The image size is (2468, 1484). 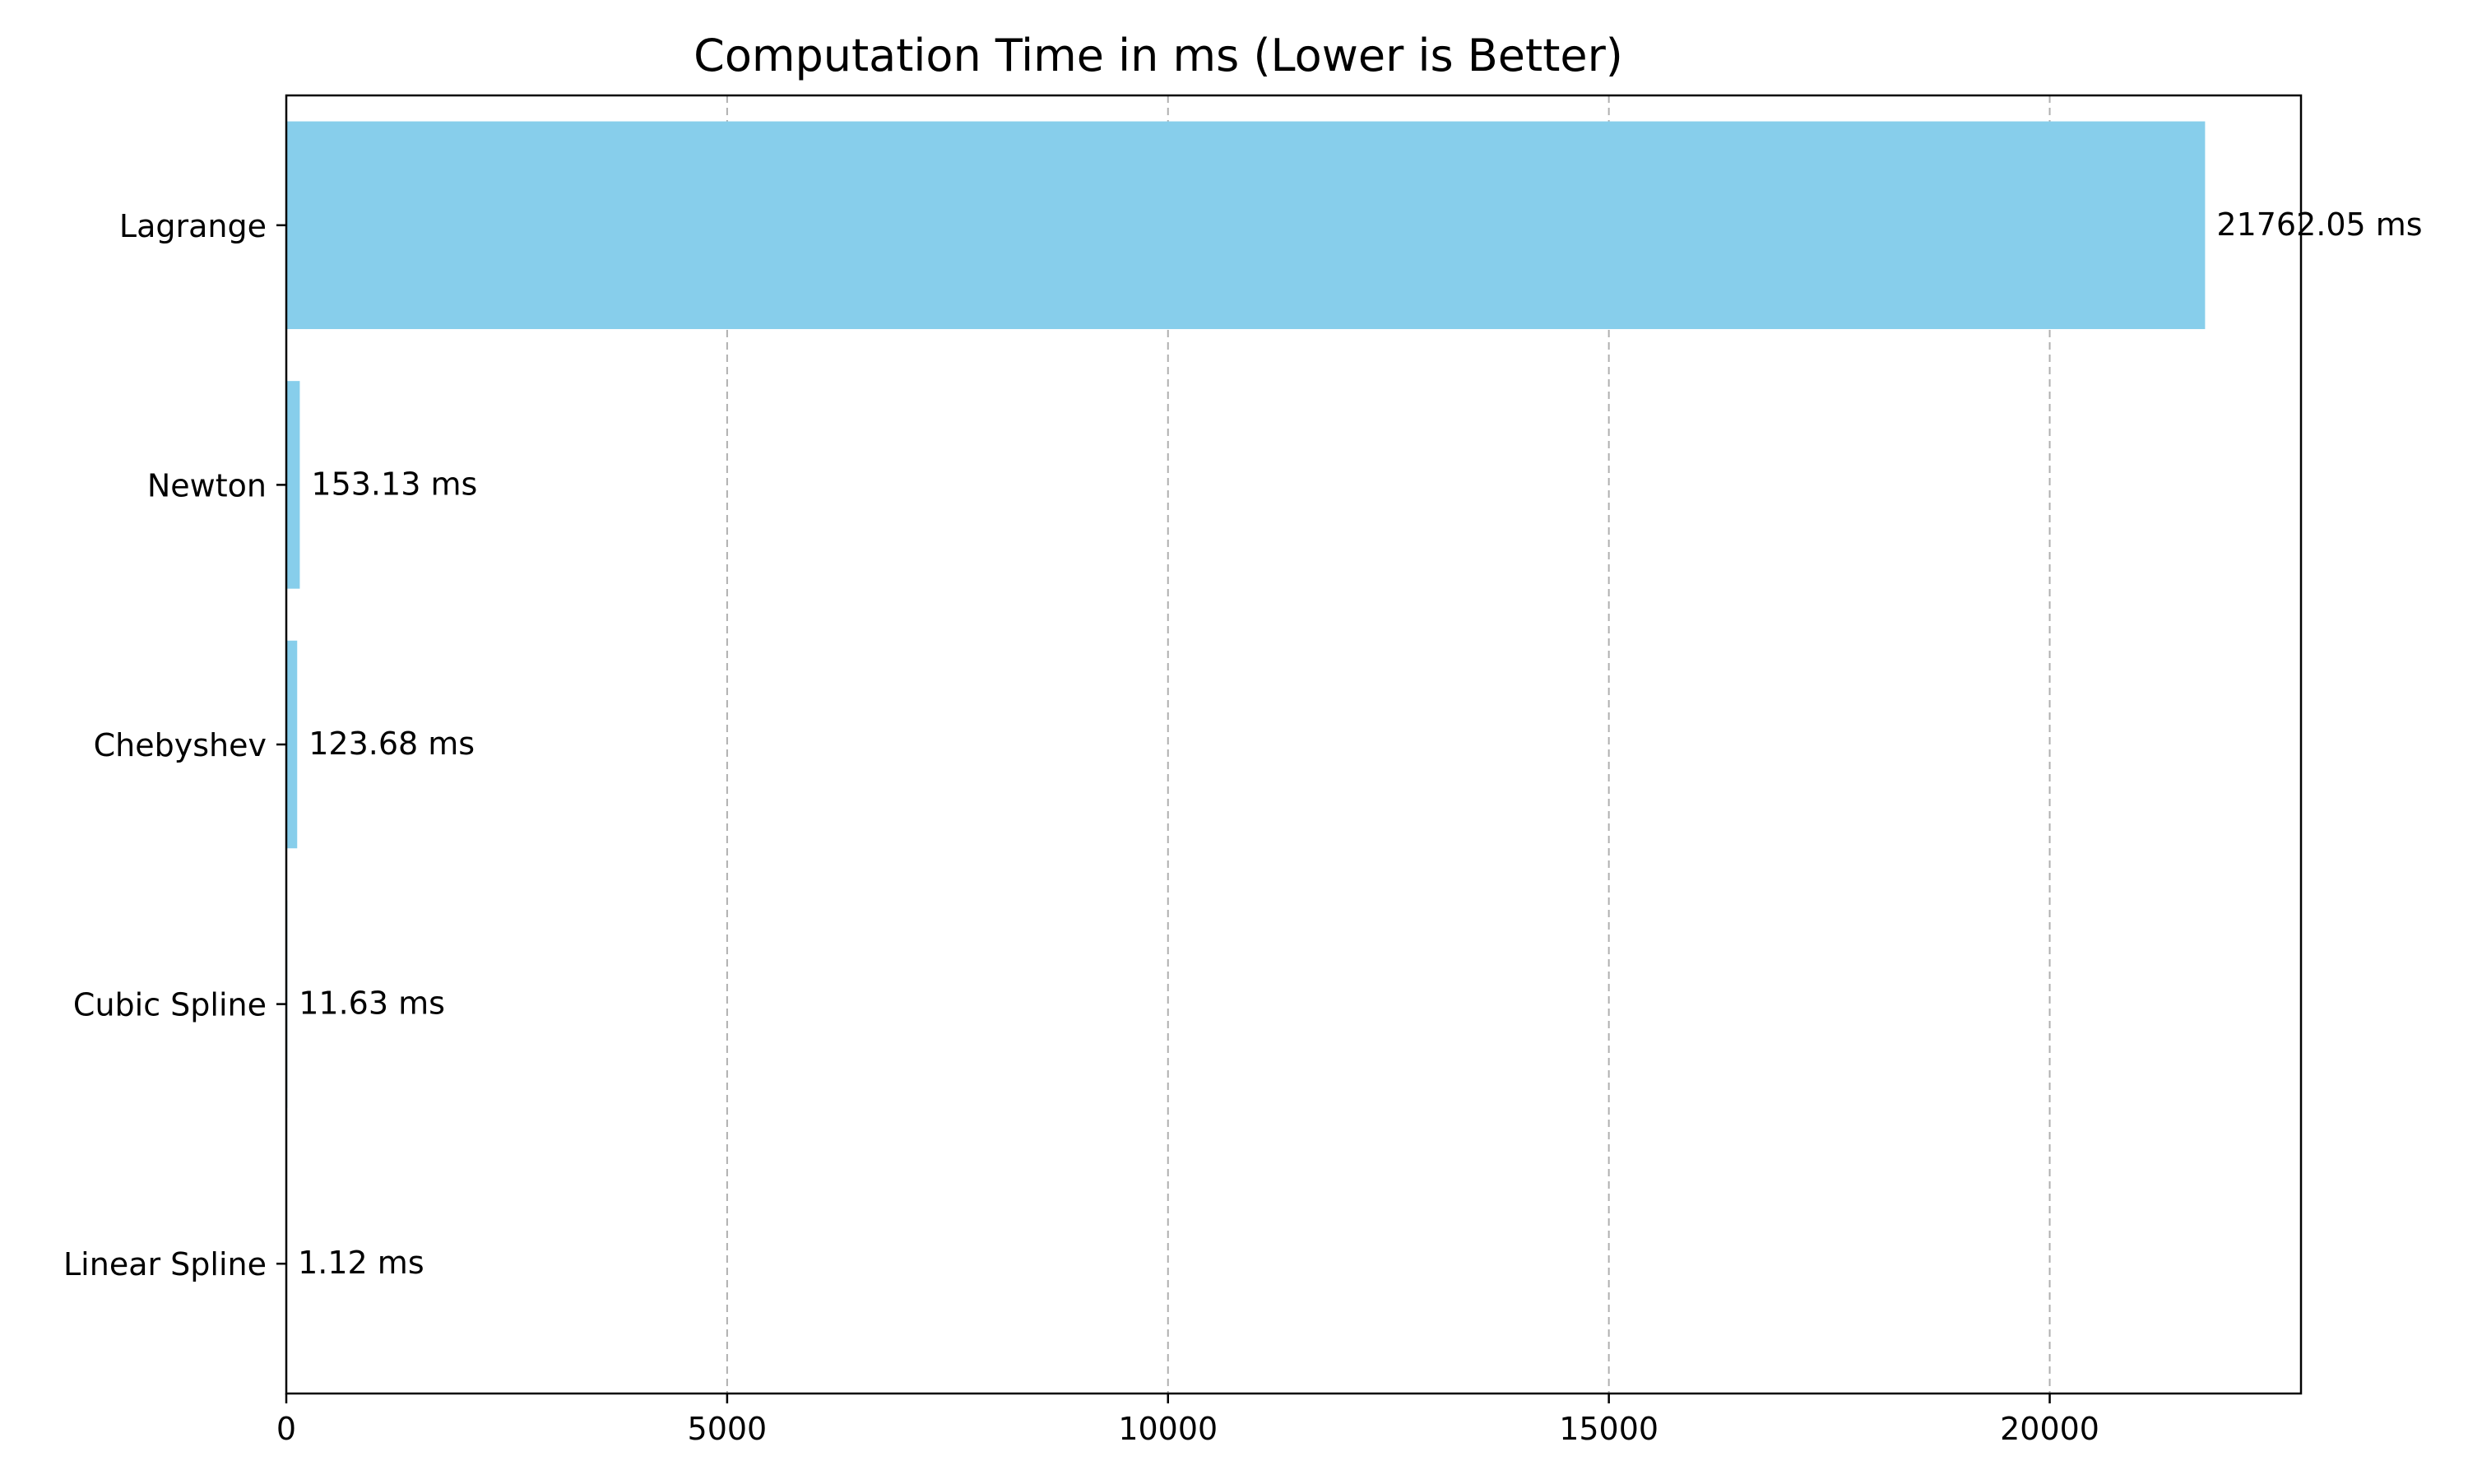 I want to click on data-label-1: 153.13 ms, so click(x=394, y=484).